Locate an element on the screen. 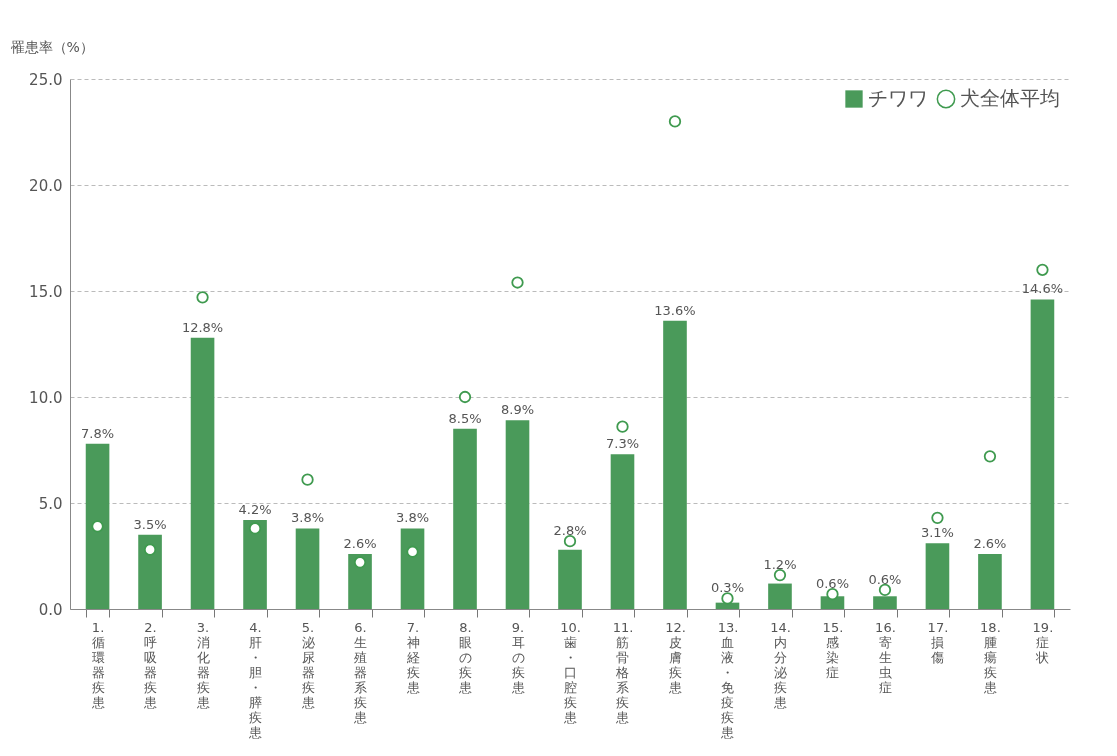 The height and width of the screenshot is (756, 1117). legend-label: チワワ is located at coordinates (898, 98).